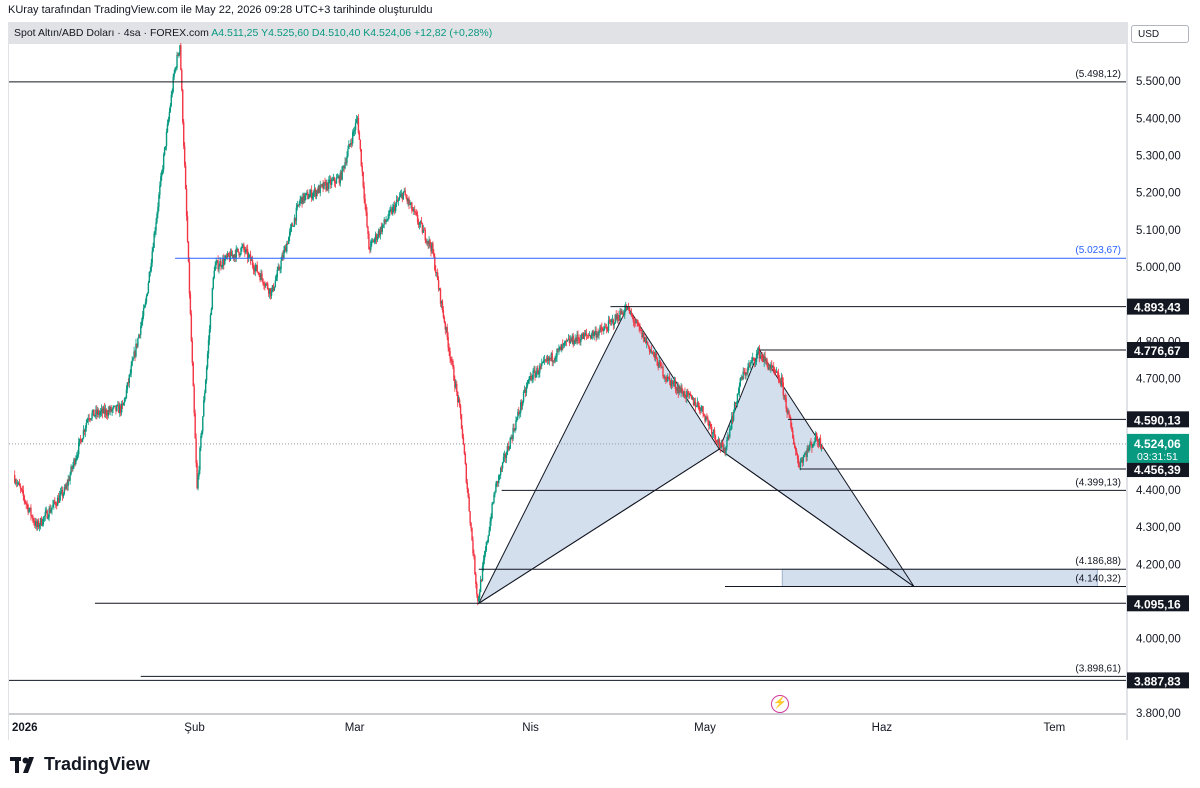  I want to click on target-zone, so click(939, 578).